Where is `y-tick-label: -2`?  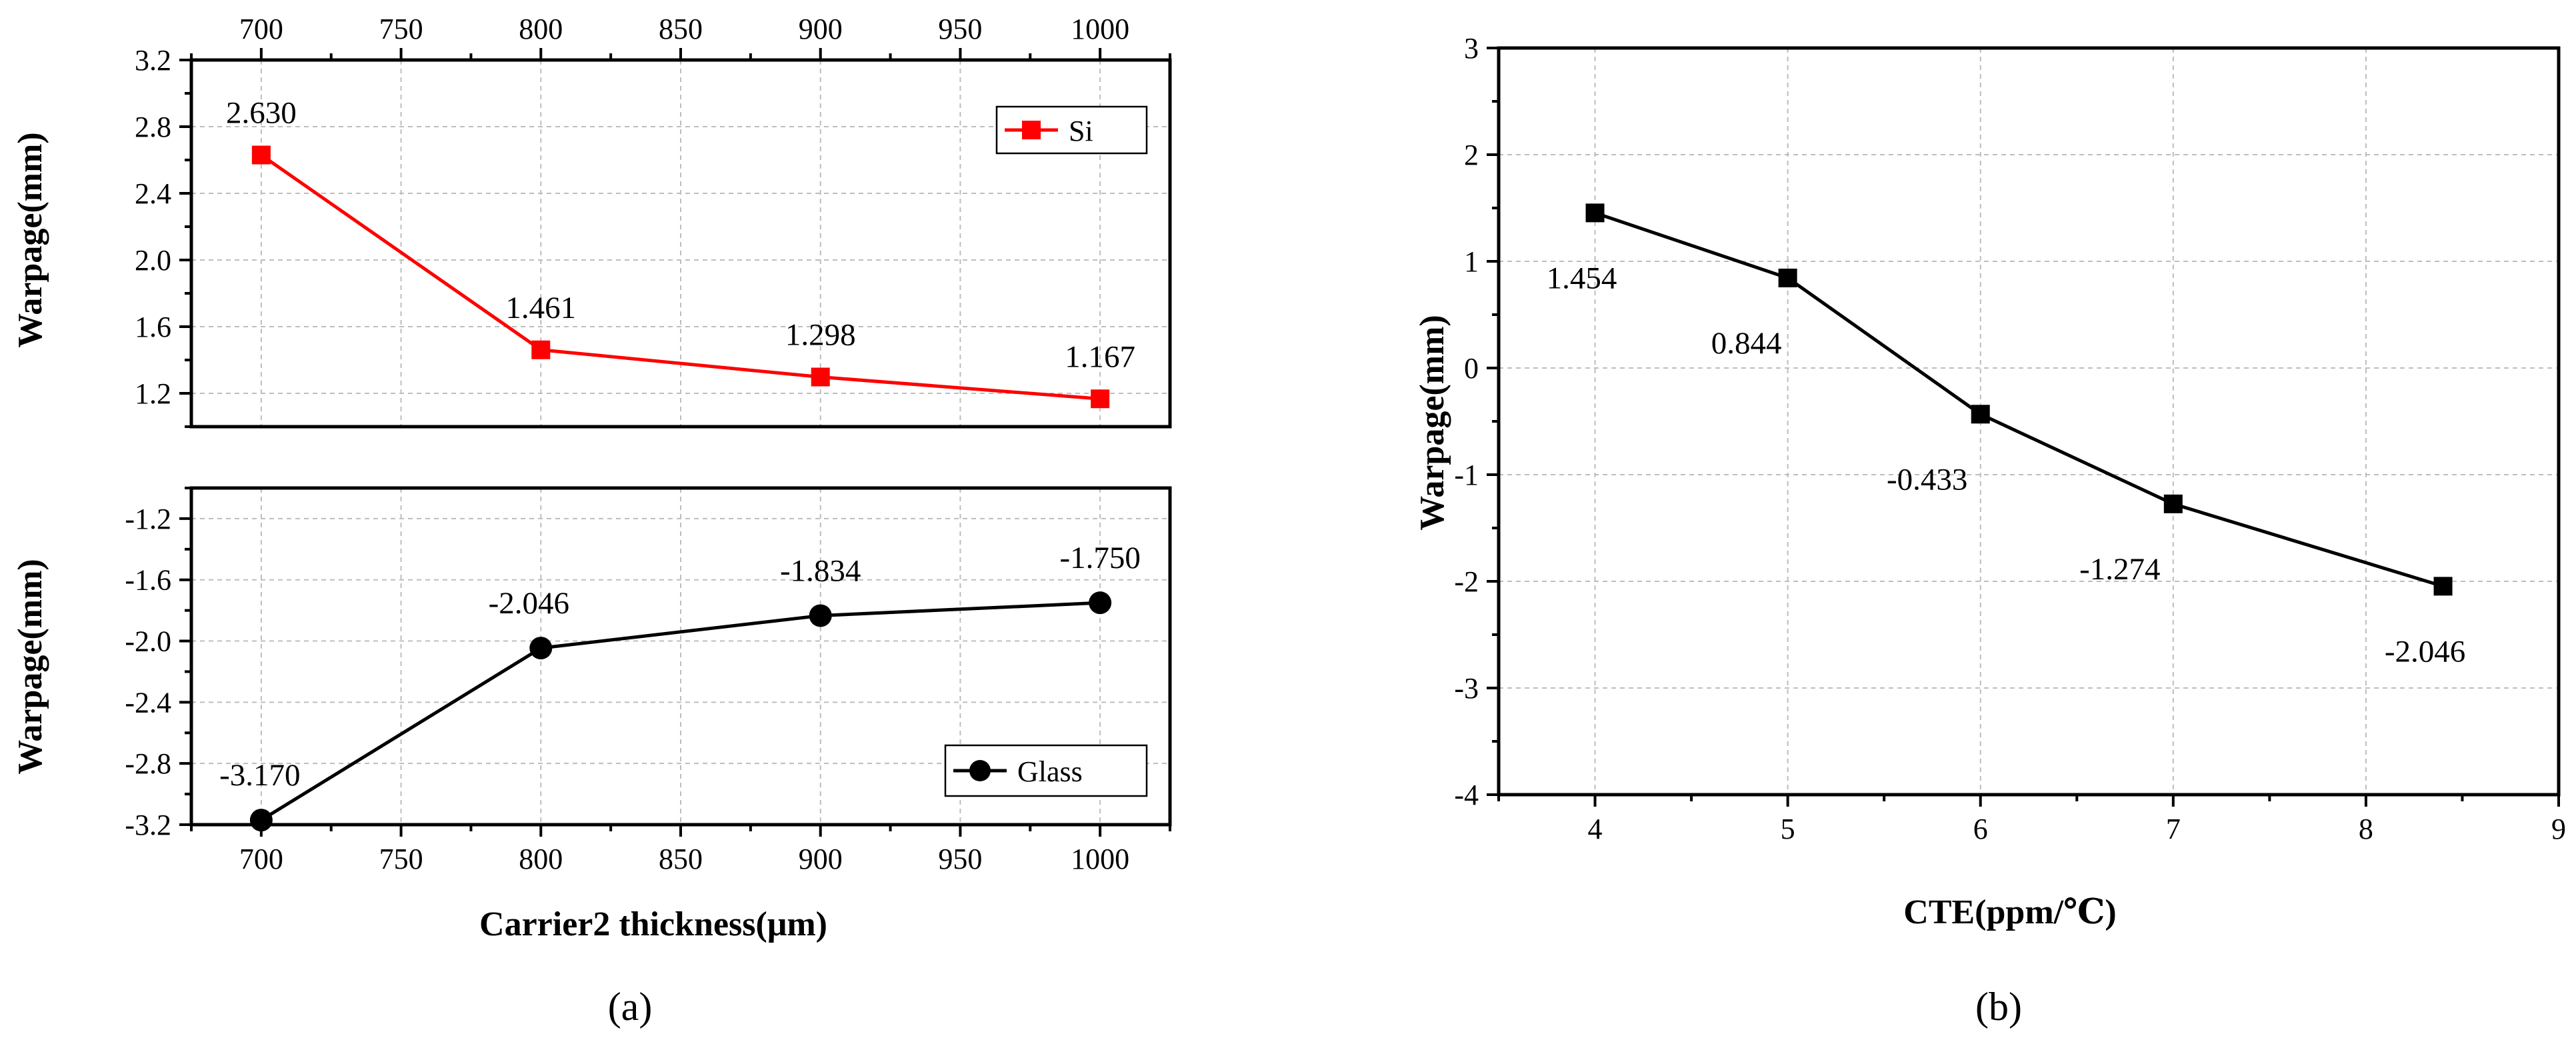 y-tick-label: -2 is located at coordinates (1466, 581).